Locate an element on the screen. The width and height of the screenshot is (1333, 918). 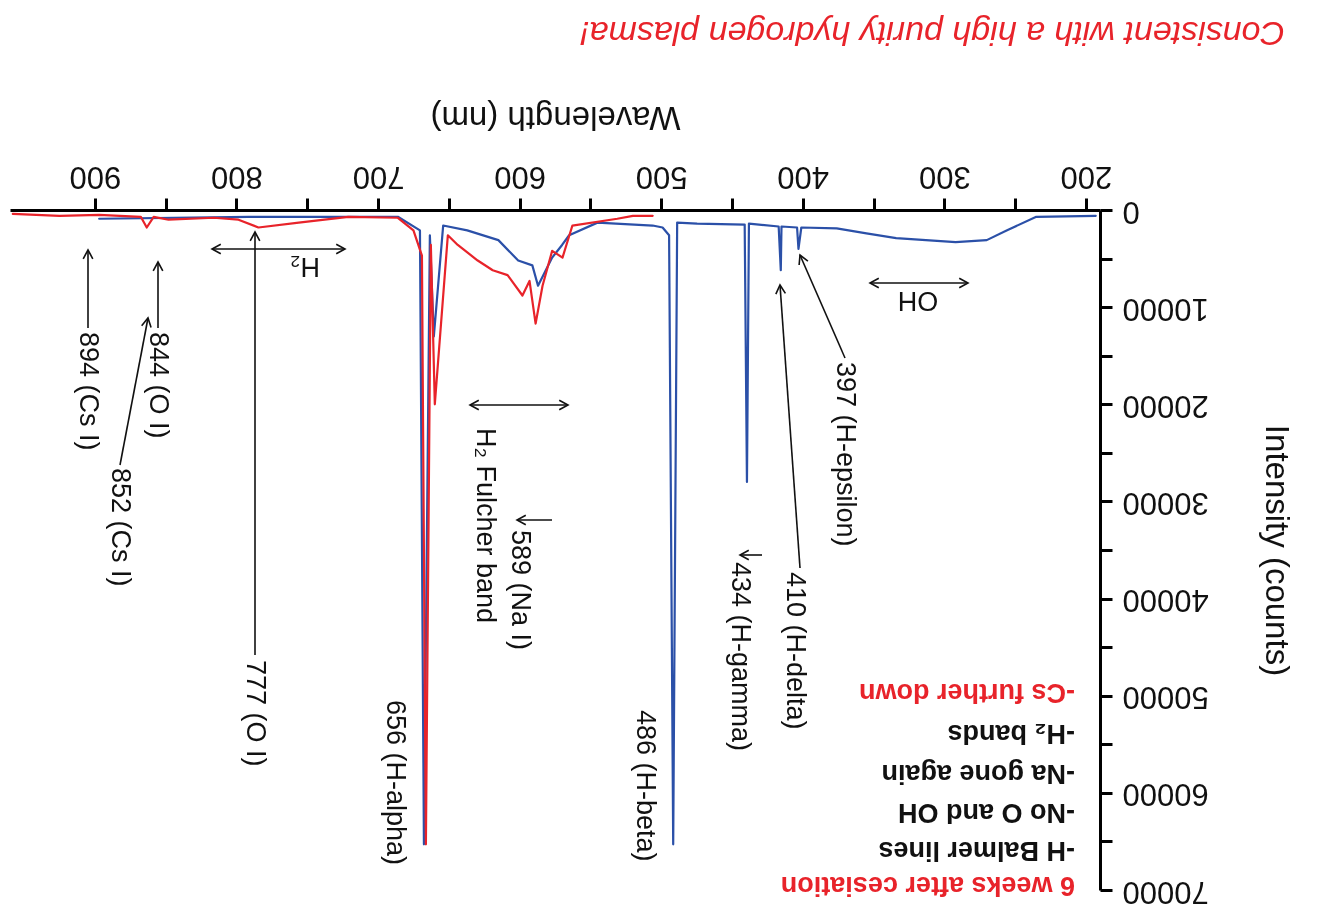
annotation: 589 (Na I) is located at coordinates (521, 590).